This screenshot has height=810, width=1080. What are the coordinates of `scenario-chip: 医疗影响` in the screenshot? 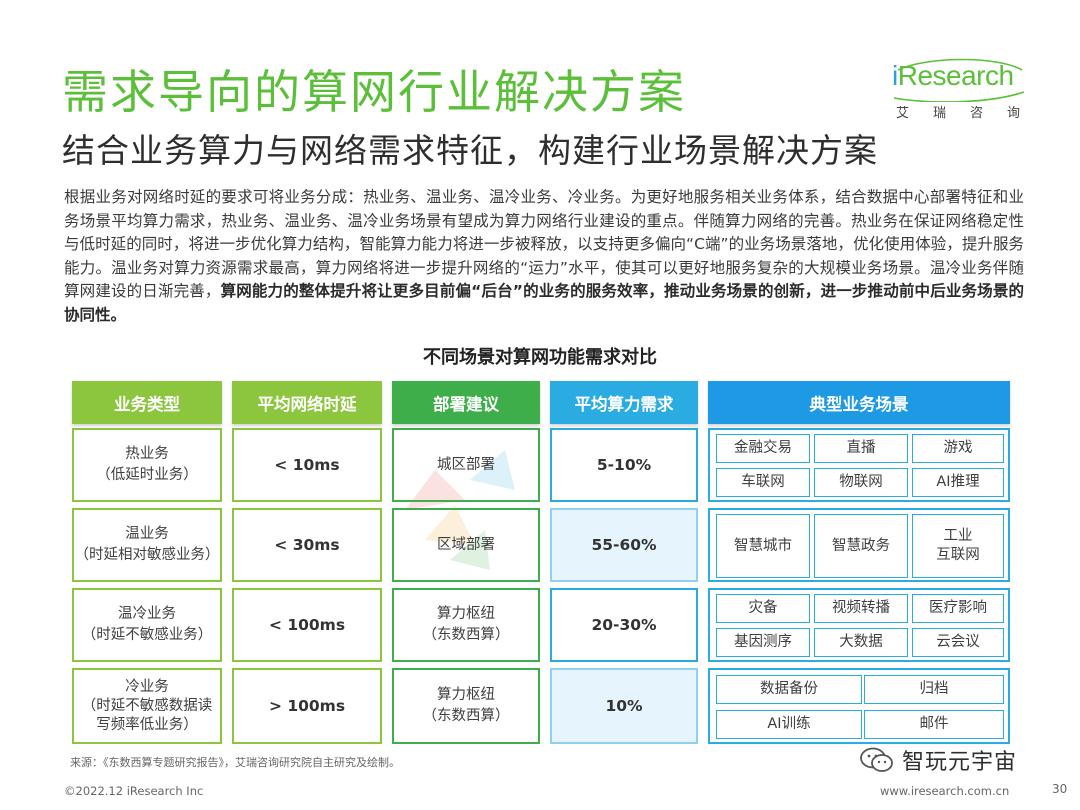 It's located at (958, 608).